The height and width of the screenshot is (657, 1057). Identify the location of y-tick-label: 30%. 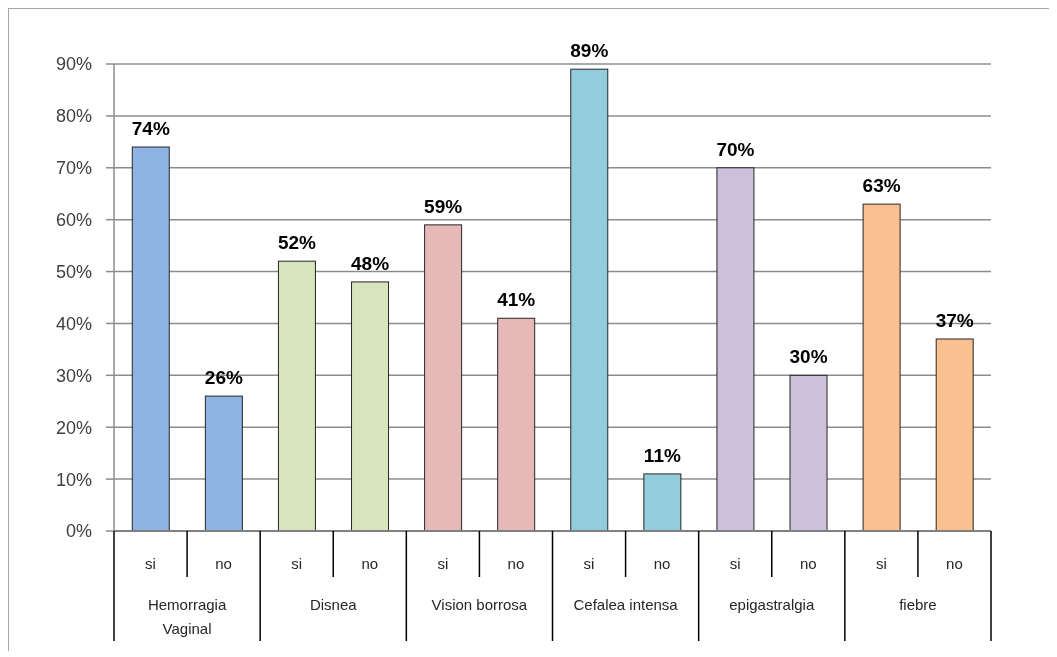
(73, 375).